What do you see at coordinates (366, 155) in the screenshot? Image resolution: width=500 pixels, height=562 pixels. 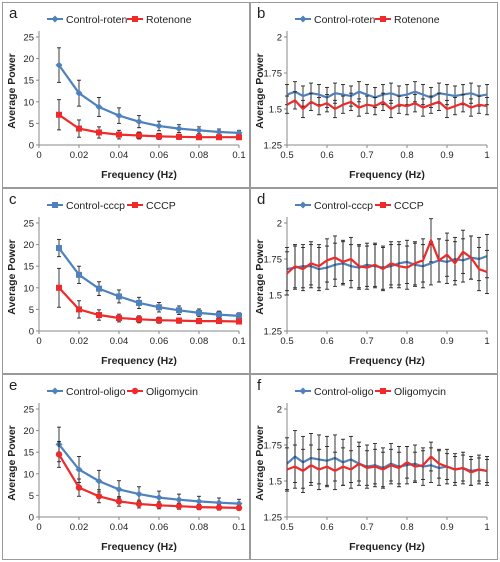 I see `x-tick-label: 0.7` at bounding box center [366, 155].